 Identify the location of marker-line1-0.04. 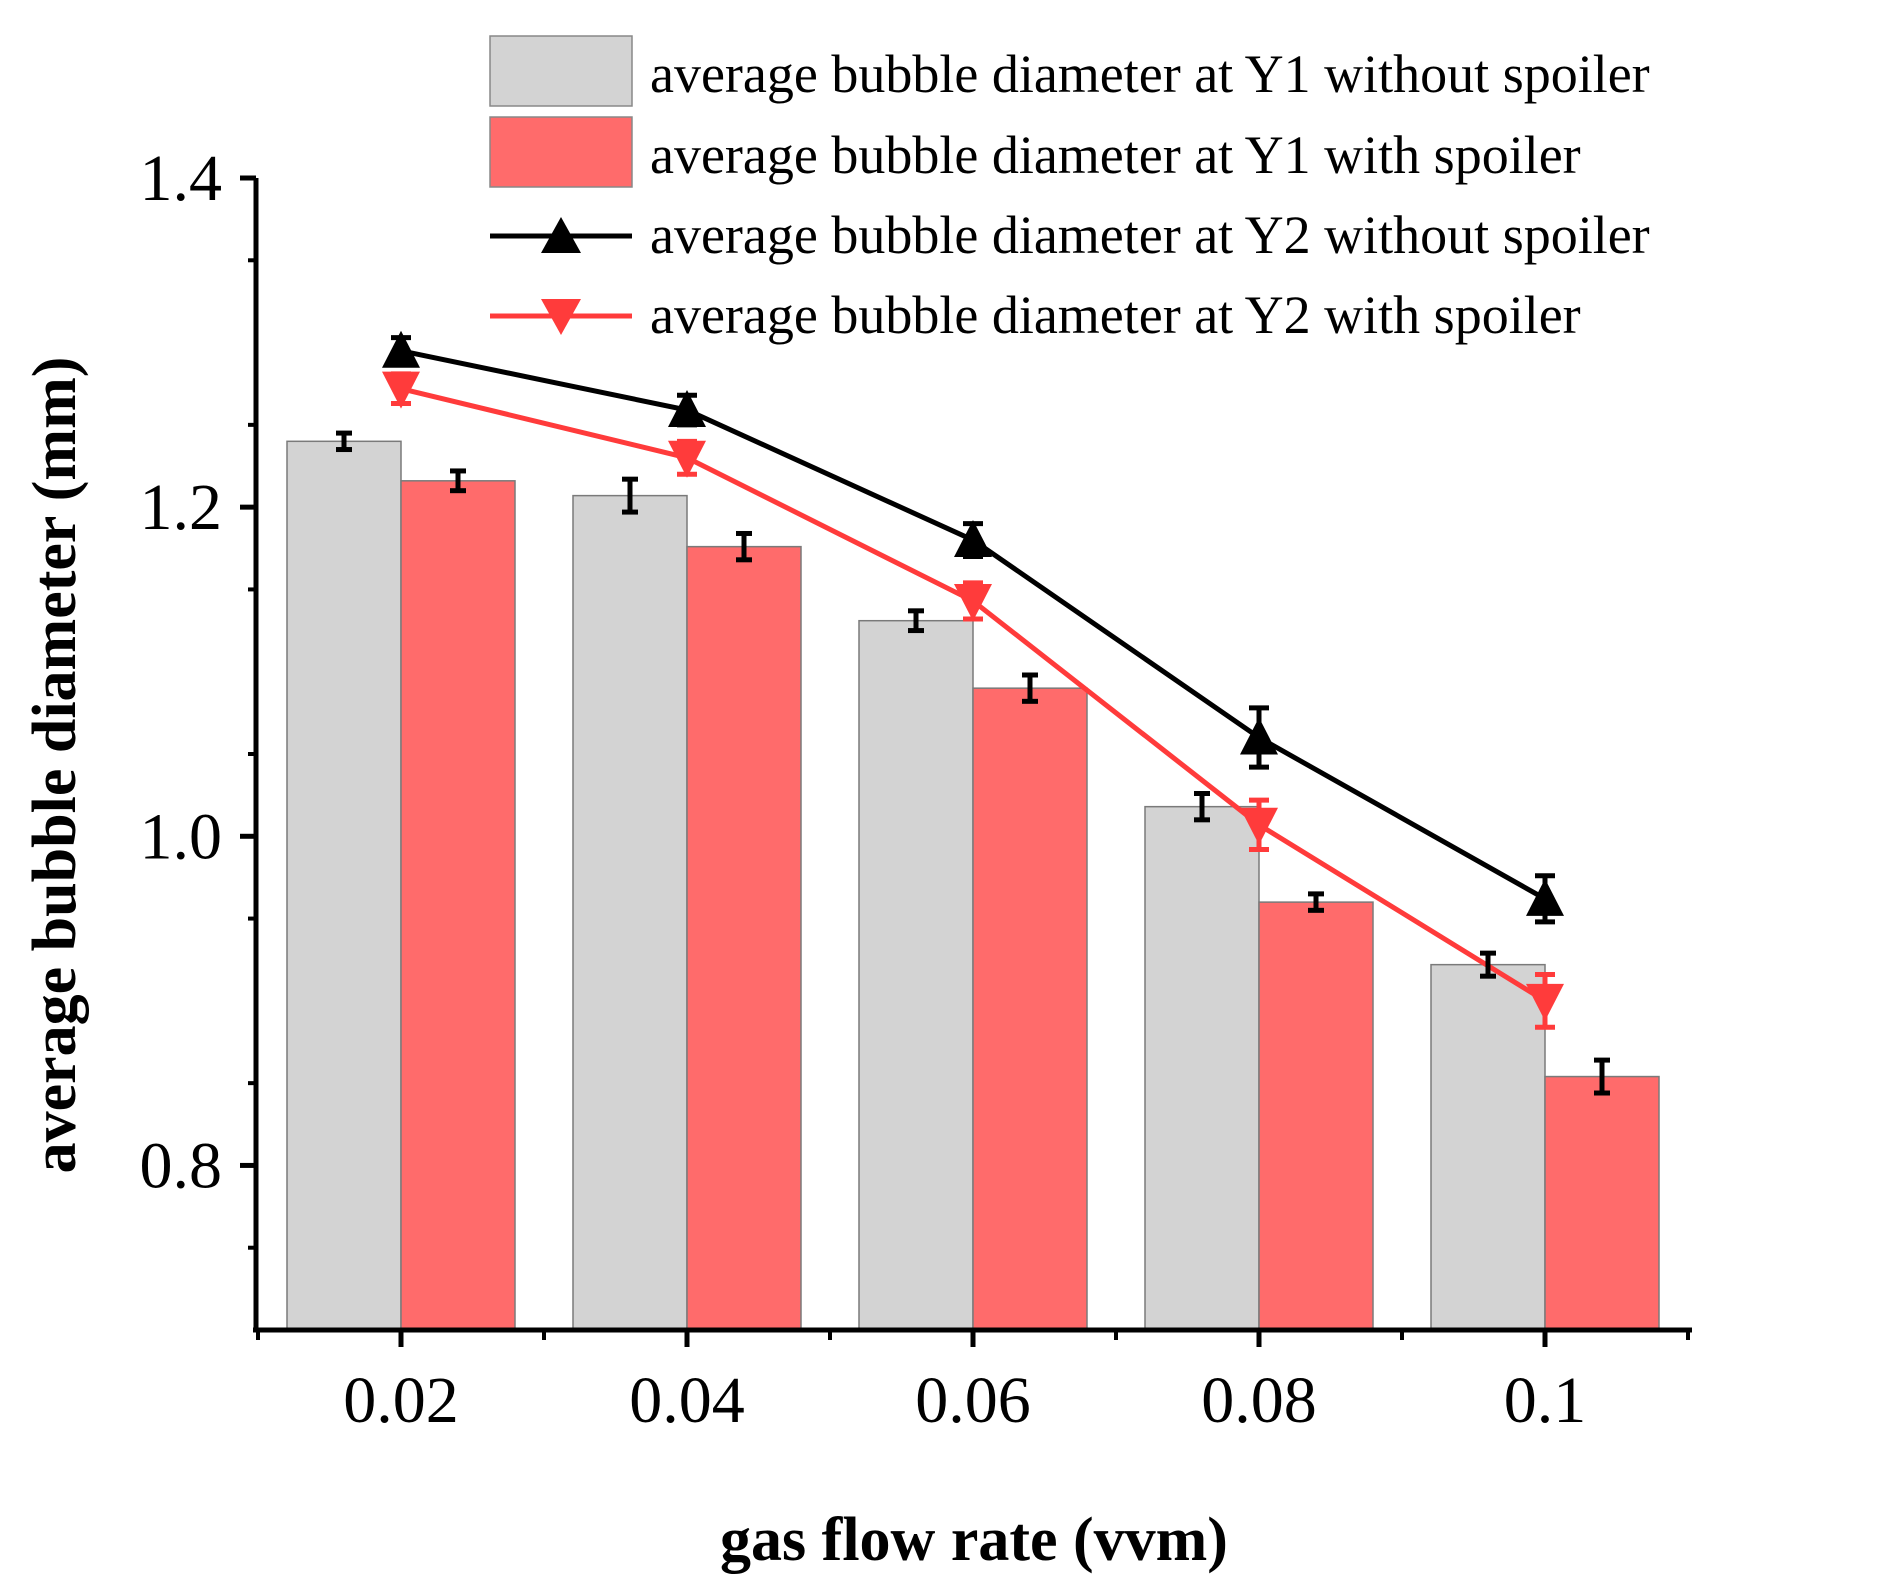
(687, 409).